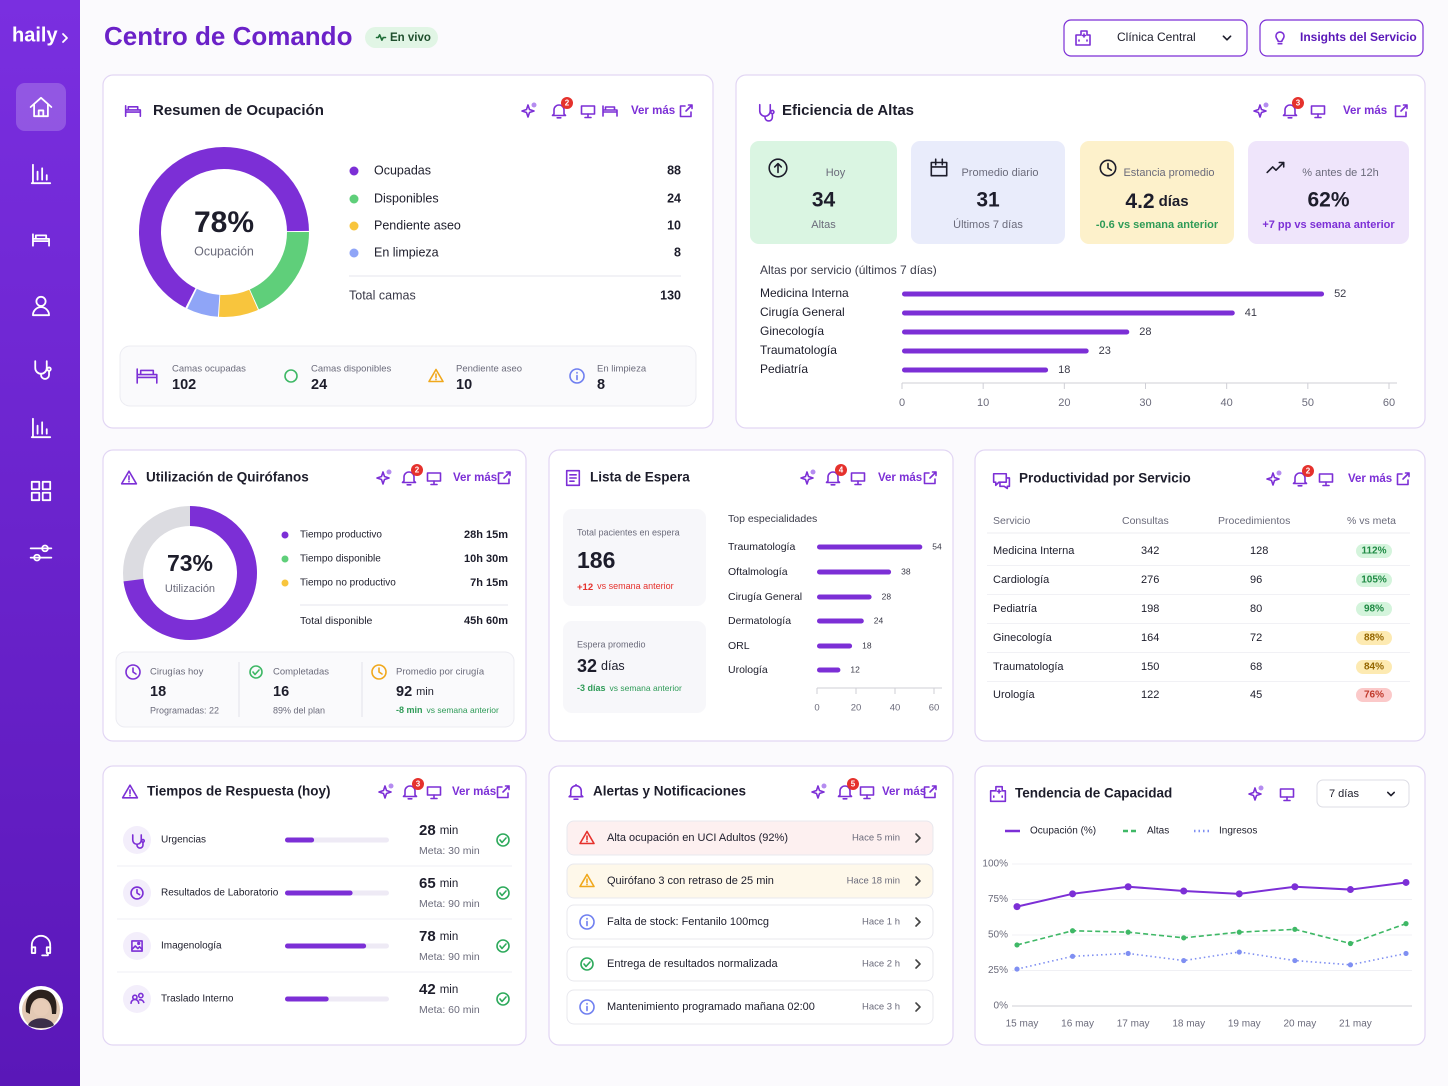  What do you see at coordinates (315, 689) in the screenshot?
I see `stats-box` at bounding box center [315, 689].